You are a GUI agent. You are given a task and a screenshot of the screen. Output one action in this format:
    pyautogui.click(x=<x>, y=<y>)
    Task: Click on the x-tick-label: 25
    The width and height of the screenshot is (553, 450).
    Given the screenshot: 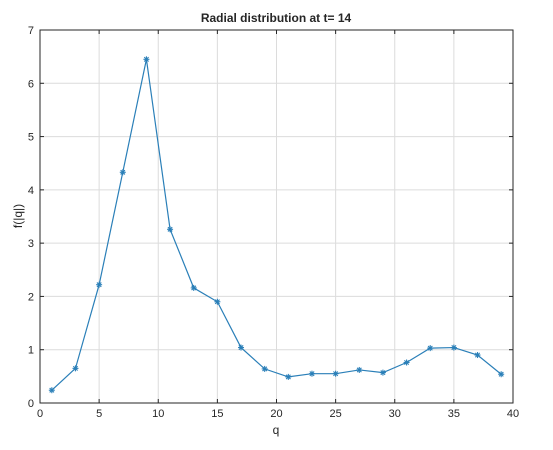 What is the action you would take?
    pyautogui.click(x=336, y=414)
    